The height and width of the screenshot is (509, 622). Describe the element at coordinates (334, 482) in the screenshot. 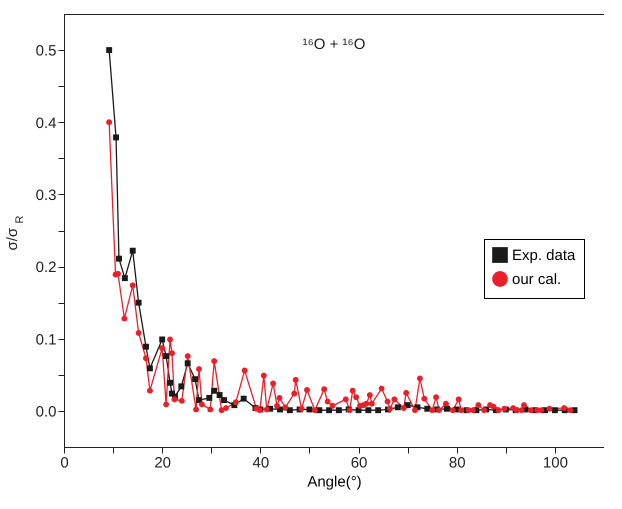

I see `x-axis-title: Angle(°)` at that location.